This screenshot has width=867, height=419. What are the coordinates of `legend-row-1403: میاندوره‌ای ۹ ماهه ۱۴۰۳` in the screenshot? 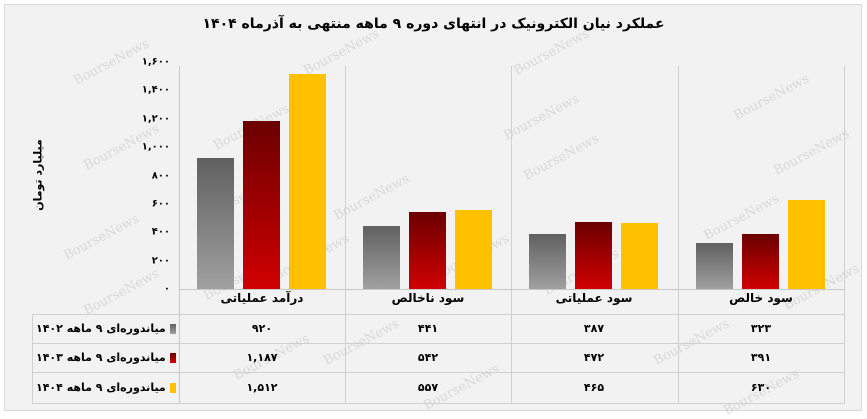 It's located at (106, 357).